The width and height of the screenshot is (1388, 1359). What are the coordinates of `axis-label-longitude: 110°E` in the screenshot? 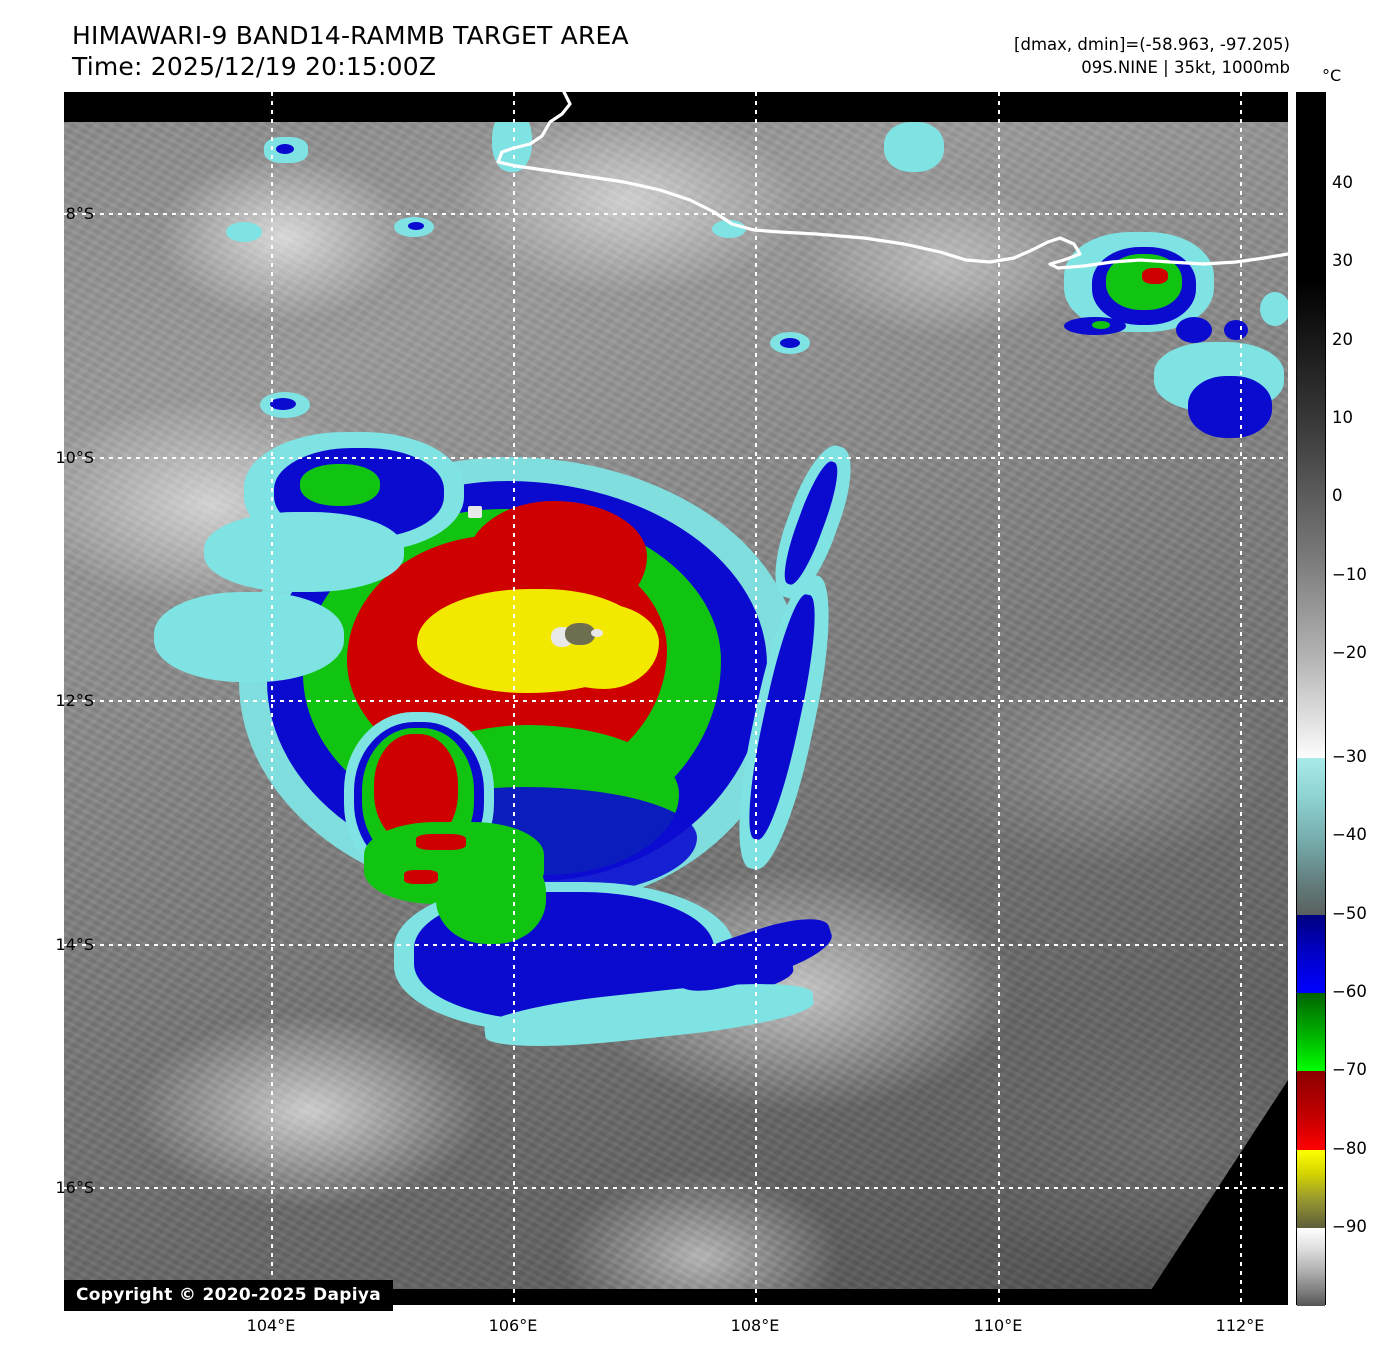 It's located at (998, 1325).